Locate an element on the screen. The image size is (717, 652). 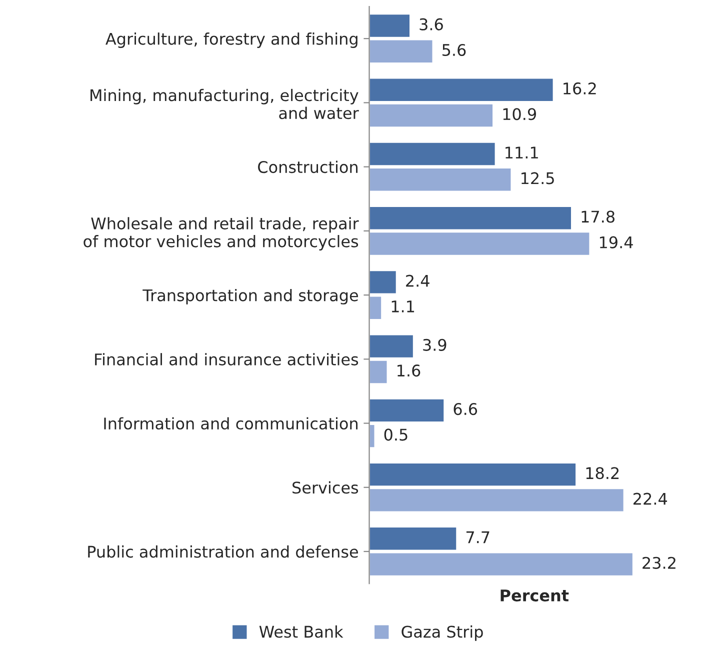
data-label: 1.6 is located at coordinates (409, 370).